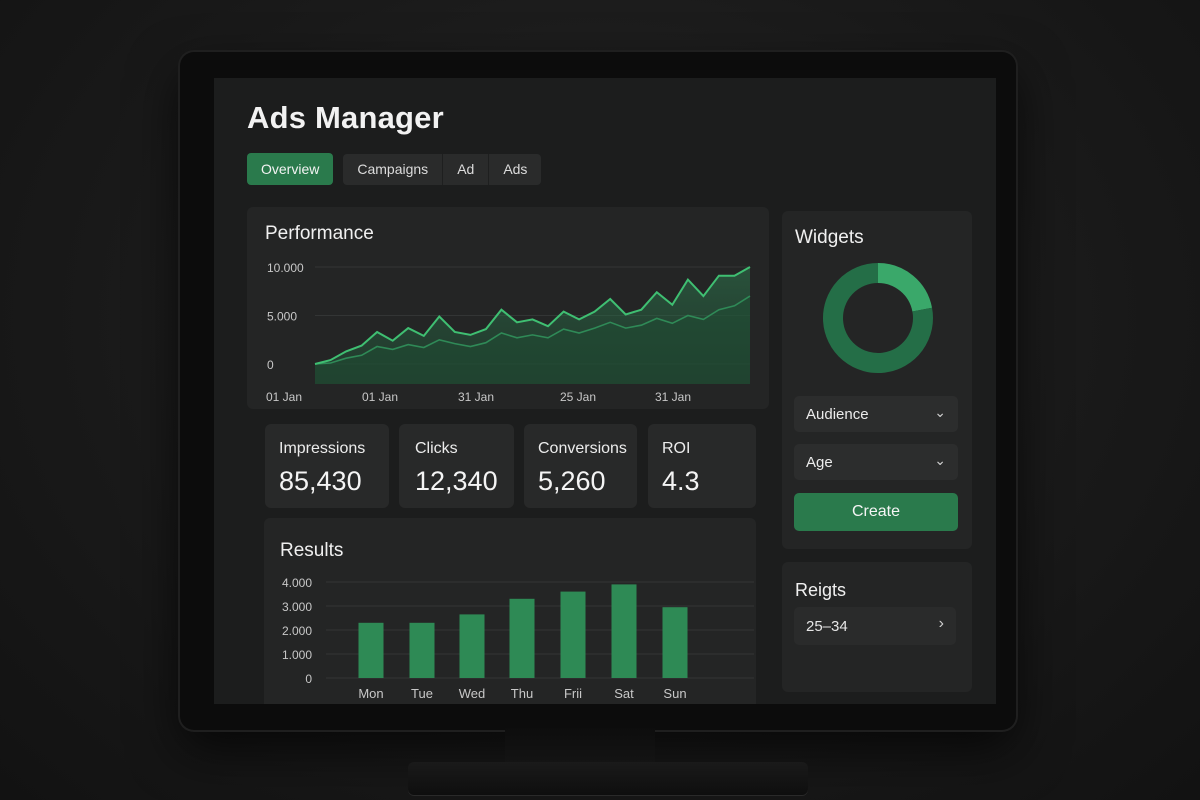 Image resolution: width=1200 pixels, height=800 pixels. I want to click on metric-clicks: Clicks 12,340, so click(456, 466).